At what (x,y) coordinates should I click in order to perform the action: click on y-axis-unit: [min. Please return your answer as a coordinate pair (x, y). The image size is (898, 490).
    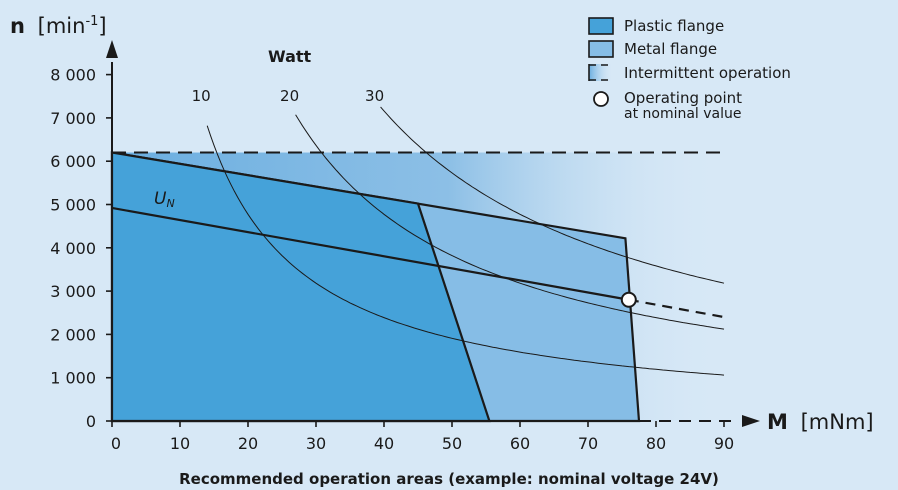
    Looking at the image, I should click on (62, 26).